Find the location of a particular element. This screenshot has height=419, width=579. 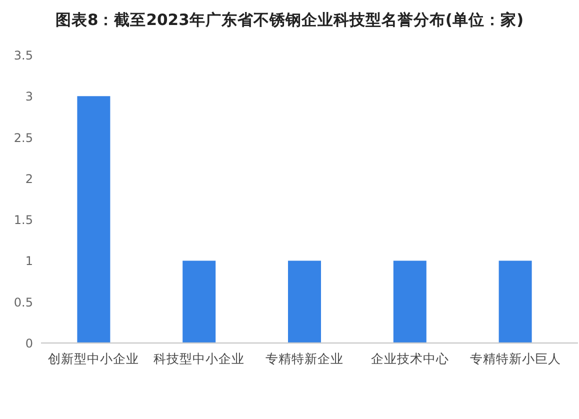

x-tick-label: 企业技术中心 is located at coordinates (409, 358).